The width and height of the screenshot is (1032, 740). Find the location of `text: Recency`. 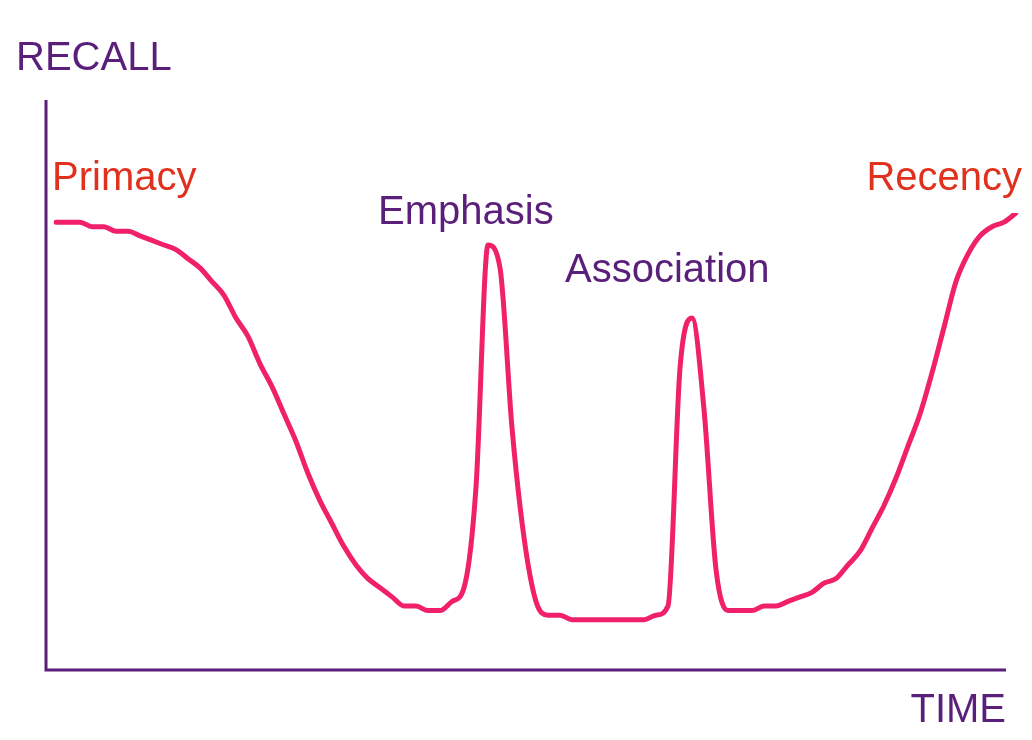

text: Recency is located at coordinates (944, 176).